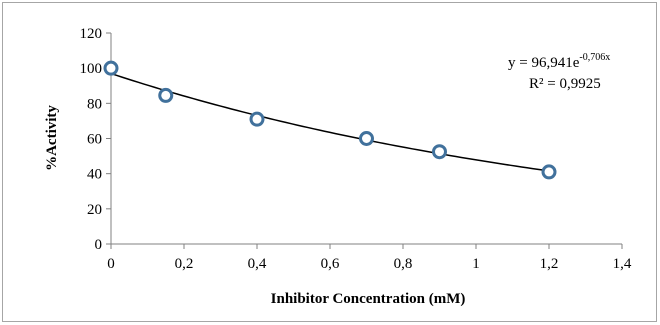 This screenshot has height=325, width=660. Describe the element at coordinates (111, 264) in the screenshot. I see `x-tick-label: 0` at that location.